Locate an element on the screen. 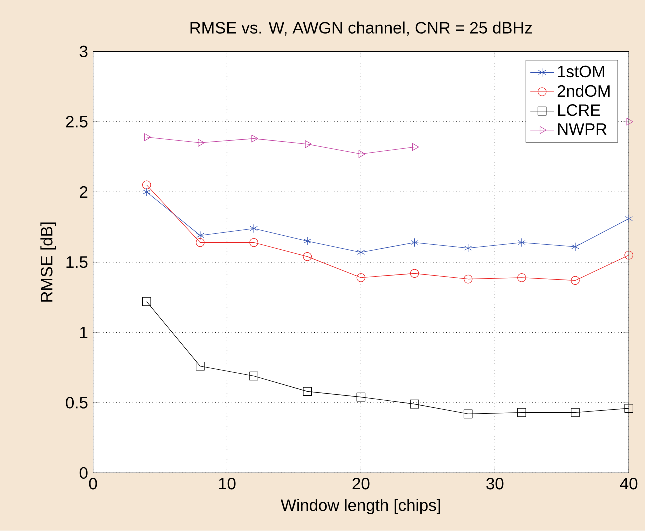 This screenshot has width=645, height=531. x-tick-label: 30 is located at coordinates (495, 484).